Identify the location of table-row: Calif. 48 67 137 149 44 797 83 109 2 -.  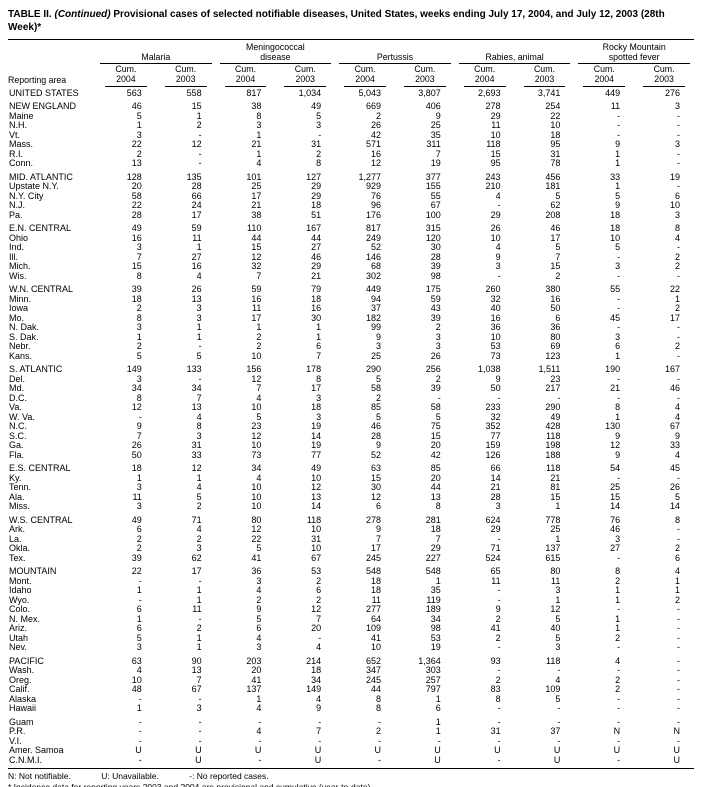
(351, 690).